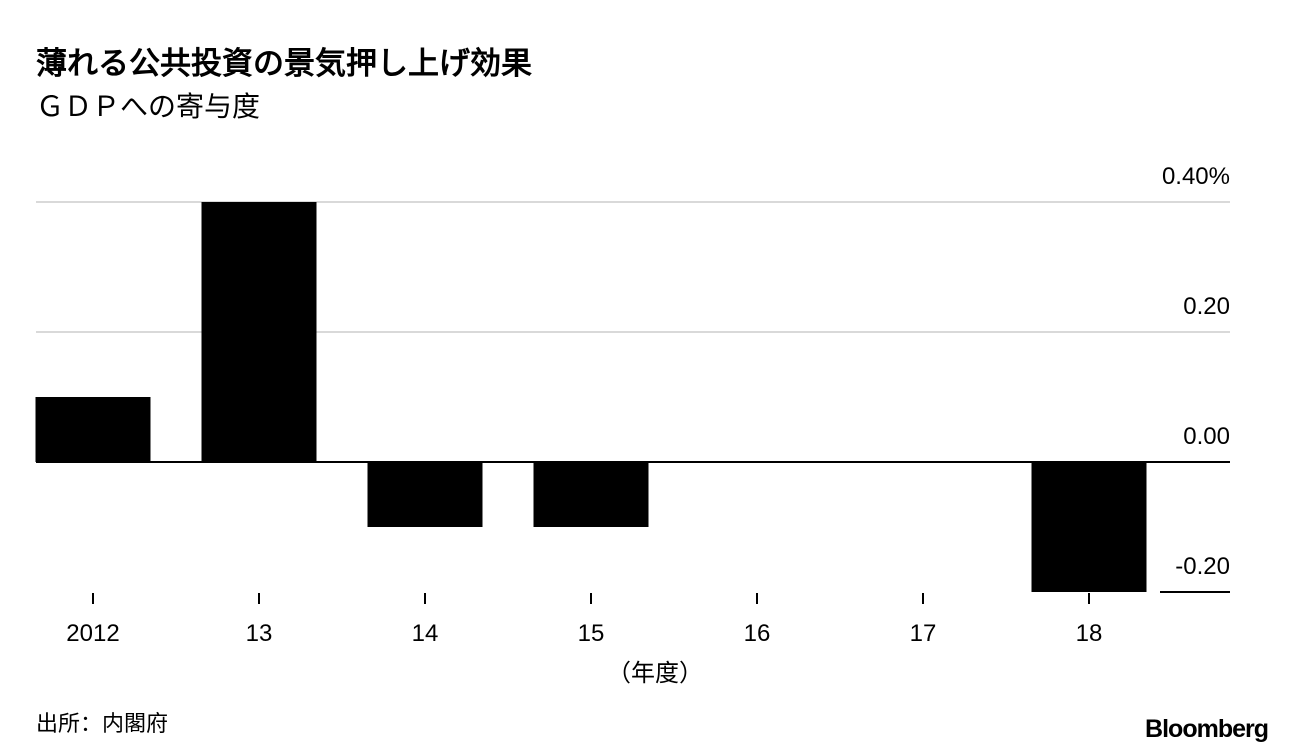  What do you see at coordinates (655, 673) in the screenshot?
I see `x-axis-label: （年度）` at bounding box center [655, 673].